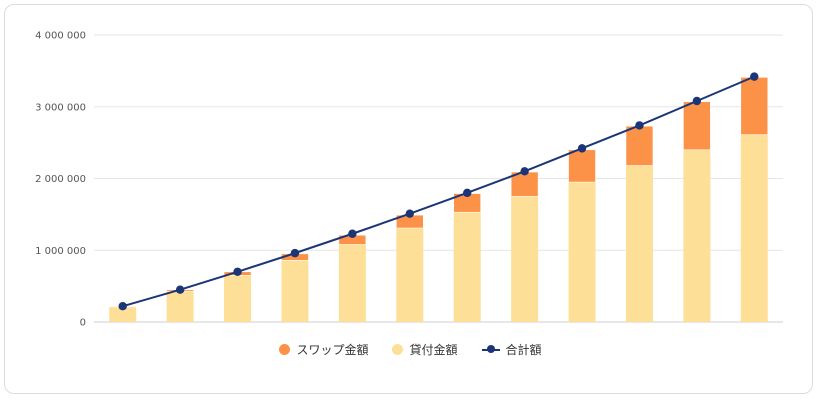  What do you see at coordinates (60, 179) in the screenshot?
I see `y-tick-label: 2 000 000` at bounding box center [60, 179].